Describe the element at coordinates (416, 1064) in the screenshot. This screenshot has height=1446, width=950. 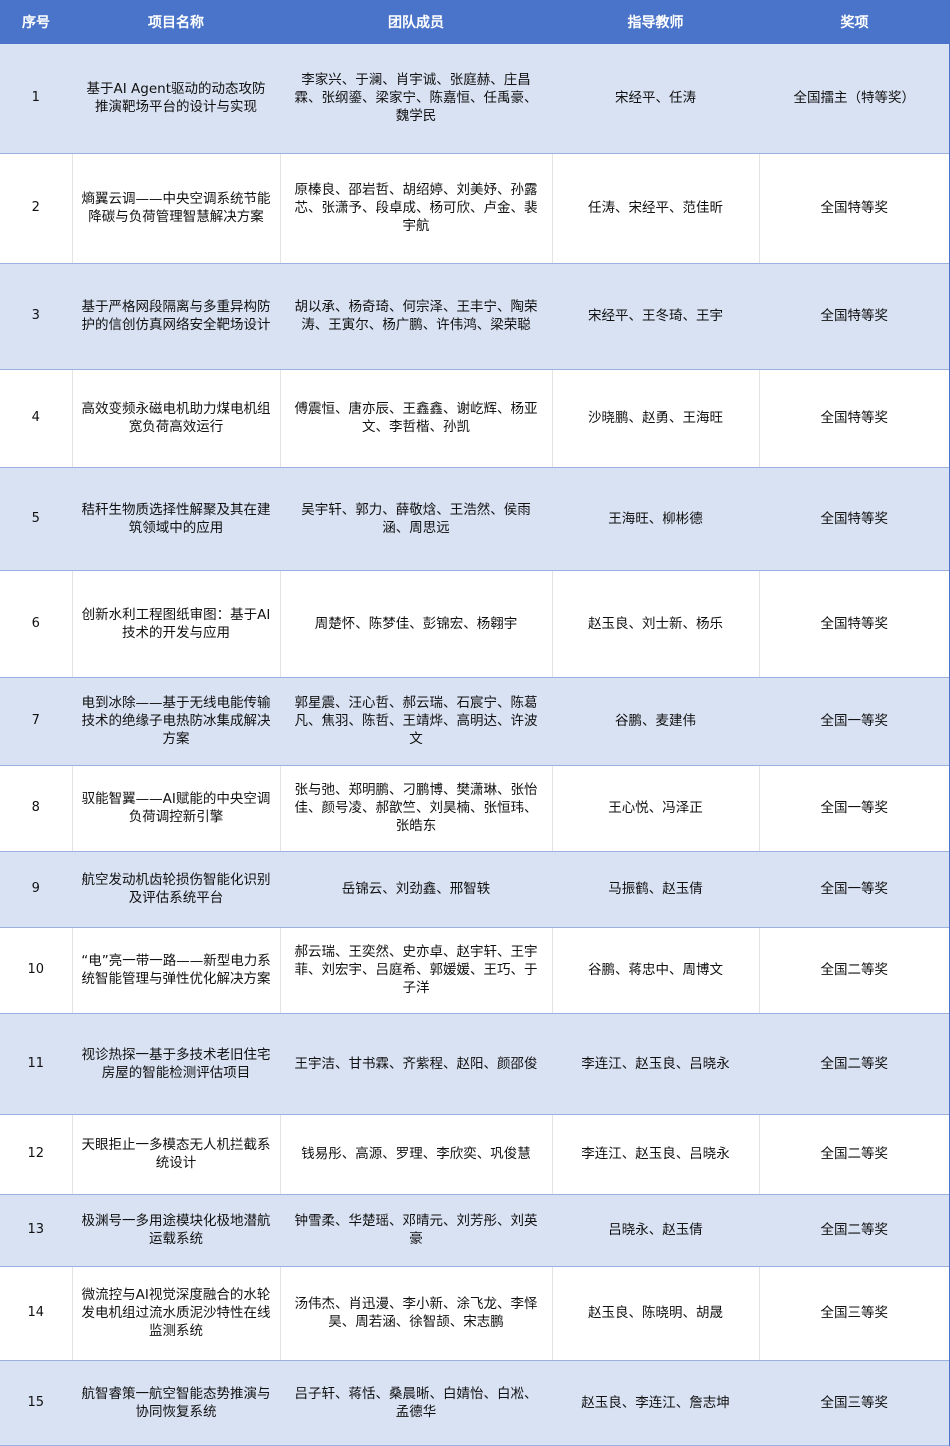
I see `cell-team-members: 王宇洁、甘书霖、齐紫程、赵阳、颜邵俊` at that location.